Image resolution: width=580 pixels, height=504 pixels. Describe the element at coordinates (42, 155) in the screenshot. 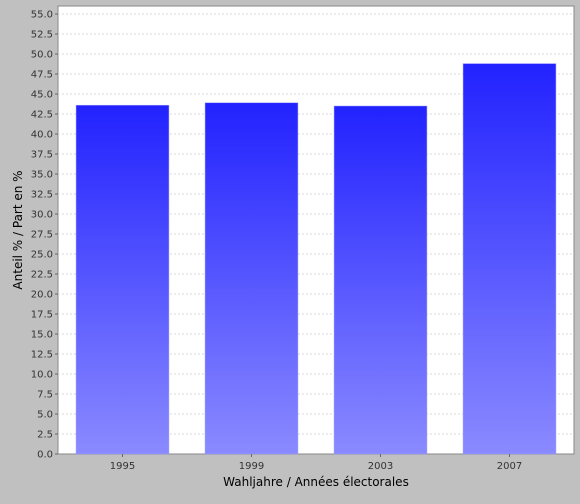

I see `y-tick-label: 37.5` at that location.